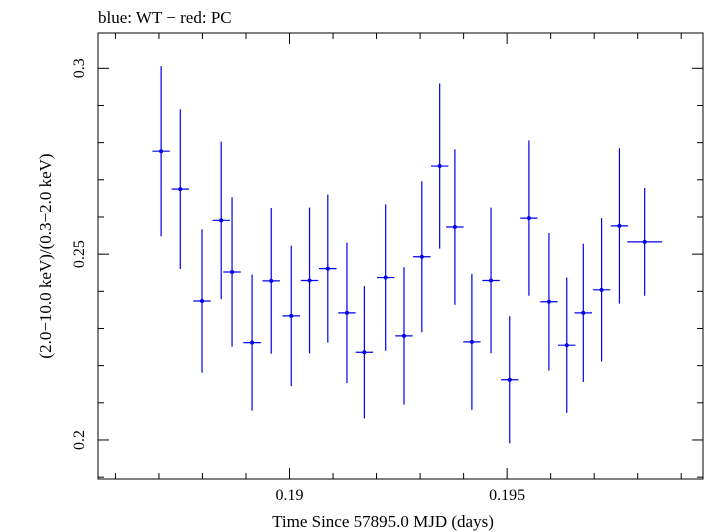 The height and width of the screenshot is (532, 705). I want to click on y-tick-label: 0.3, so click(79, 68).